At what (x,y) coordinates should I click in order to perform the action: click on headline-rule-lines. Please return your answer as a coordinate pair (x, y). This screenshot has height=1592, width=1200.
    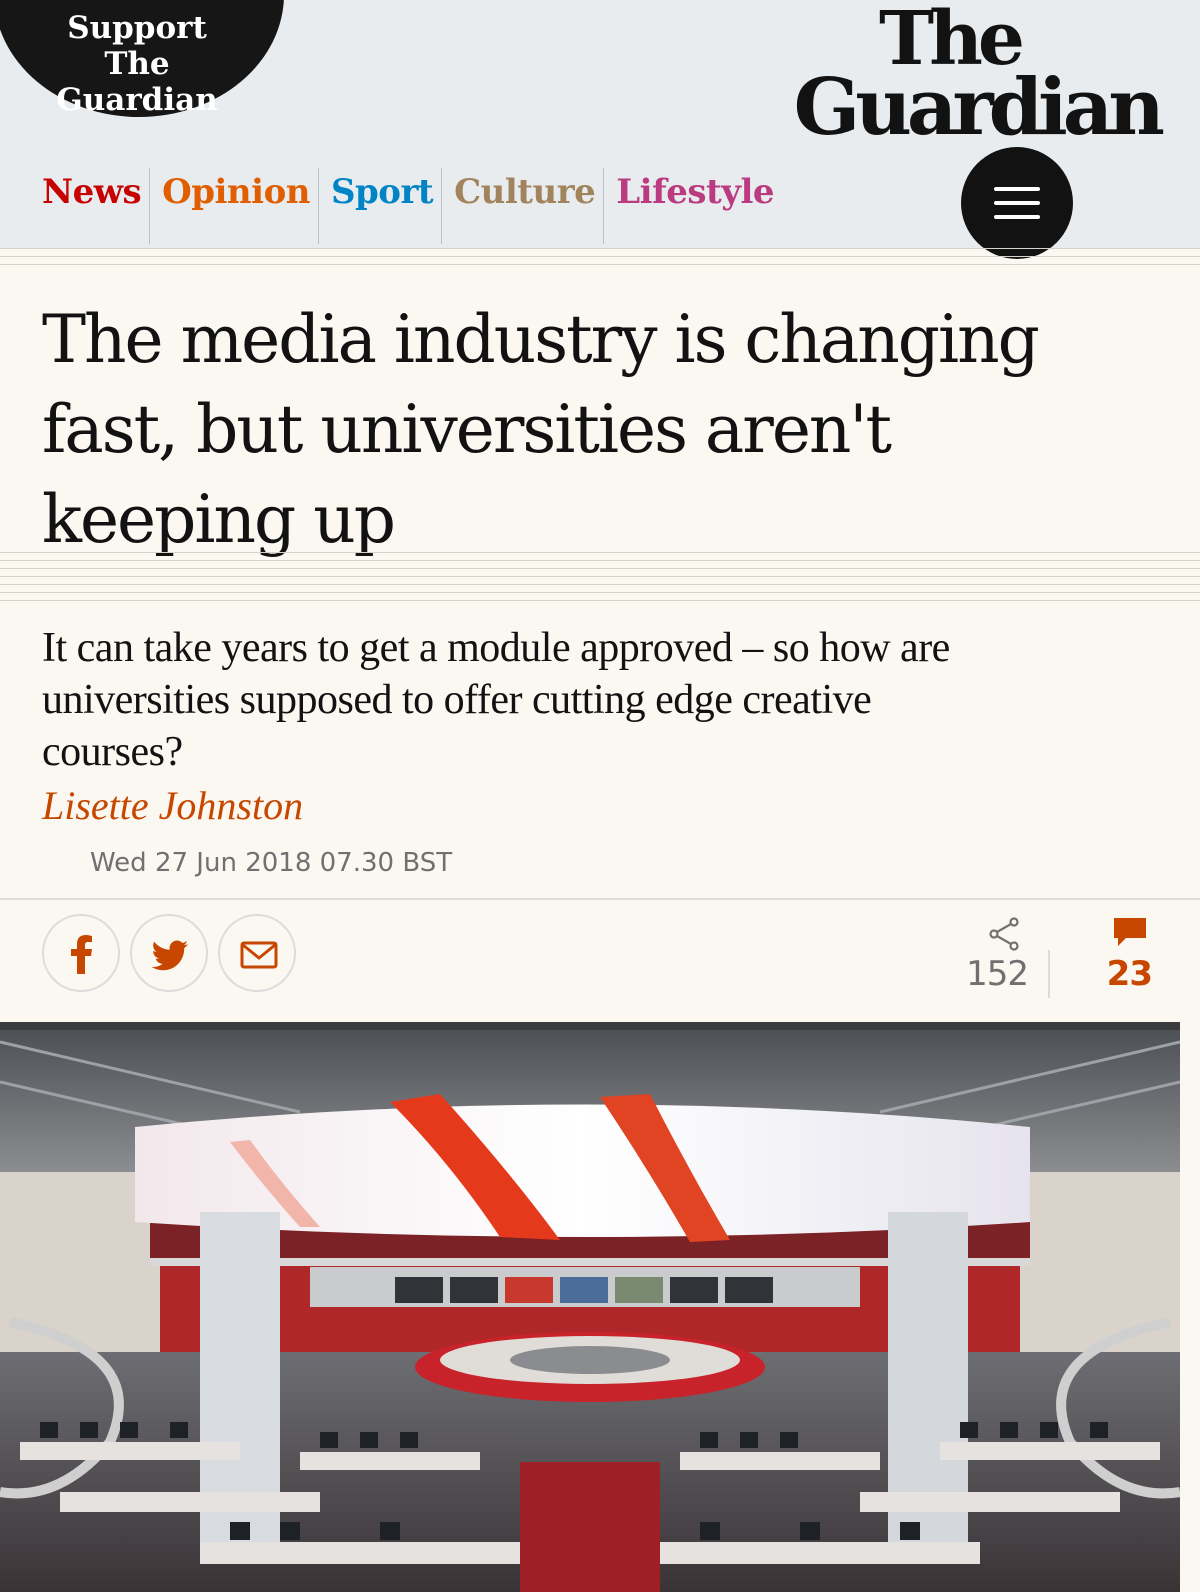
    Looking at the image, I should click on (600, 580).